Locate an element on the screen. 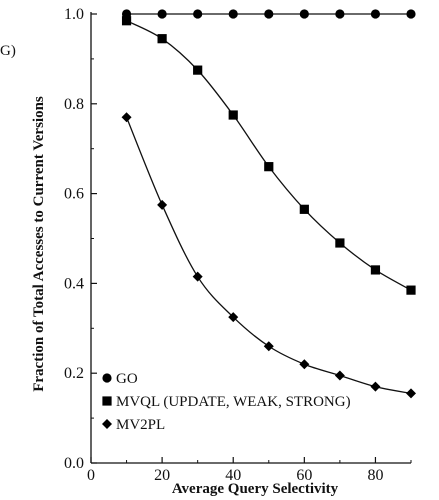 This screenshot has width=439, height=500. legend-label: GO is located at coordinates (127, 379).